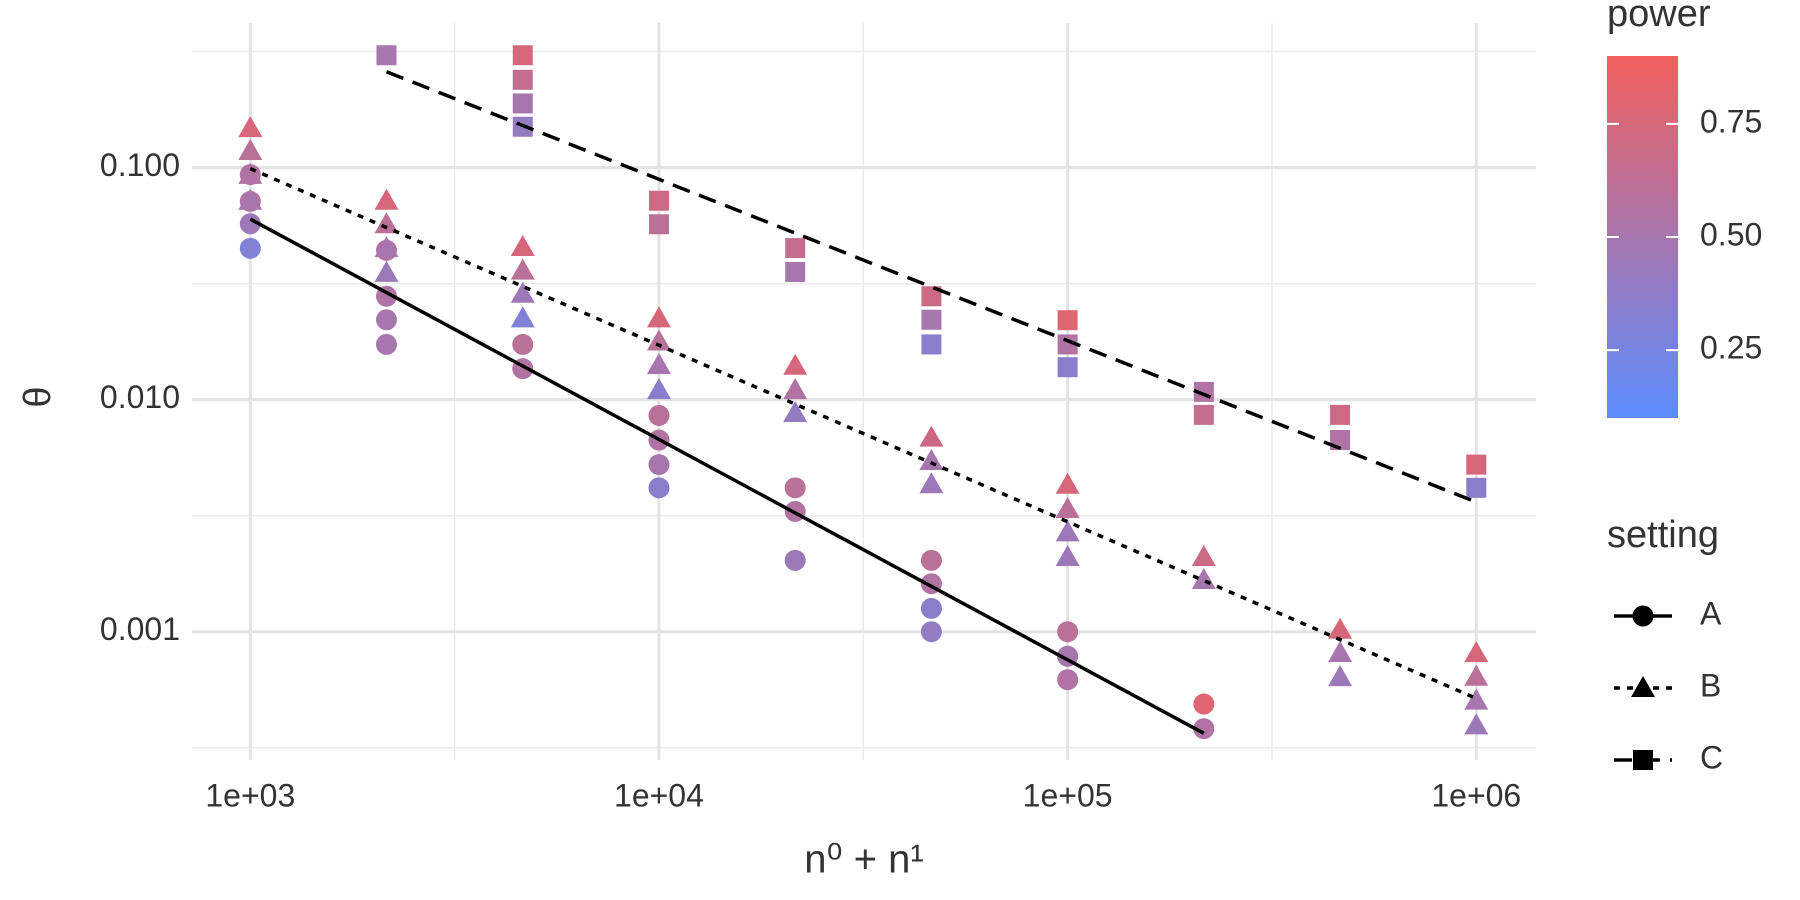 This screenshot has width=1800, height=900. What do you see at coordinates (1659, 17) in the screenshot?
I see `color-legend-title: power` at bounding box center [1659, 17].